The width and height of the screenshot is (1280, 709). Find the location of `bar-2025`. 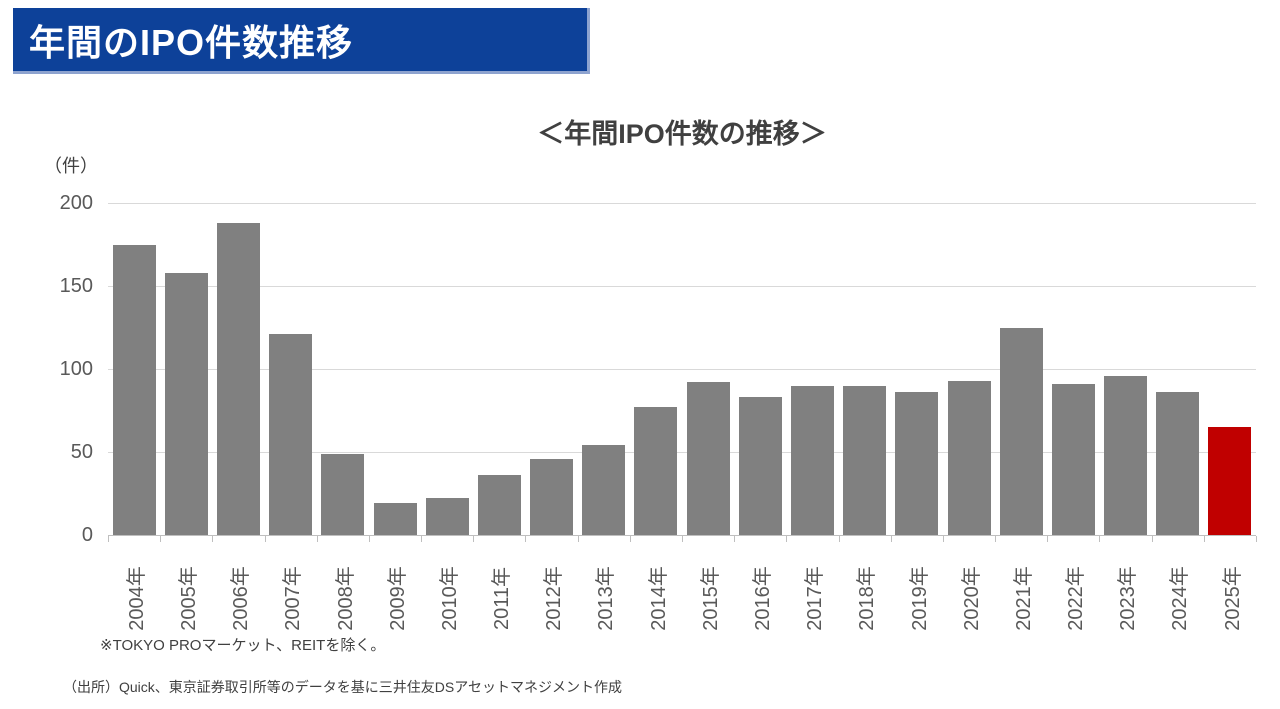

bar-2025 is located at coordinates (1230, 481).